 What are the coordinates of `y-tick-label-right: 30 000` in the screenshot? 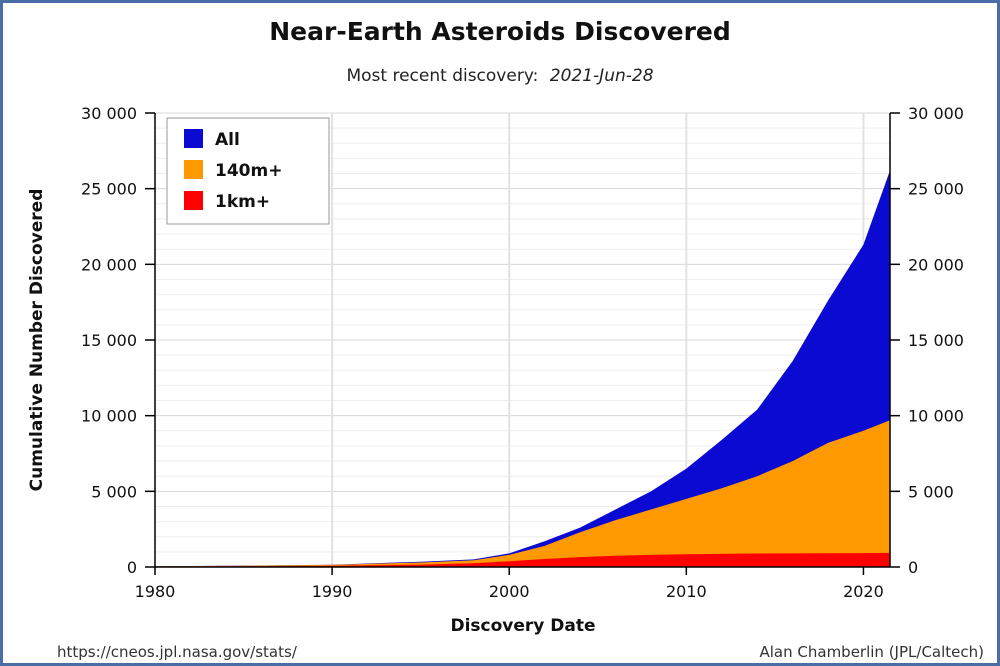 It's located at (936, 113).